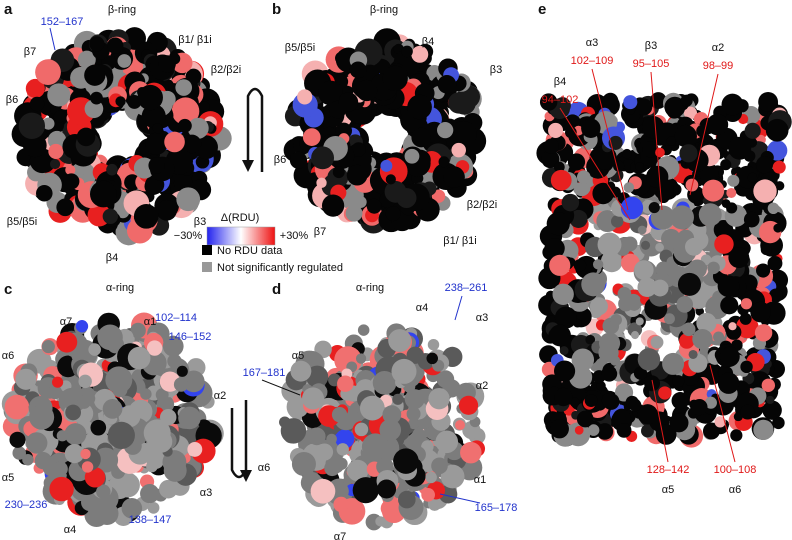 The height and width of the screenshot is (540, 792). What do you see at coordinates (150, 520) in the screenshot?
I see `label: 138–147` at bounding box center [150, 520].